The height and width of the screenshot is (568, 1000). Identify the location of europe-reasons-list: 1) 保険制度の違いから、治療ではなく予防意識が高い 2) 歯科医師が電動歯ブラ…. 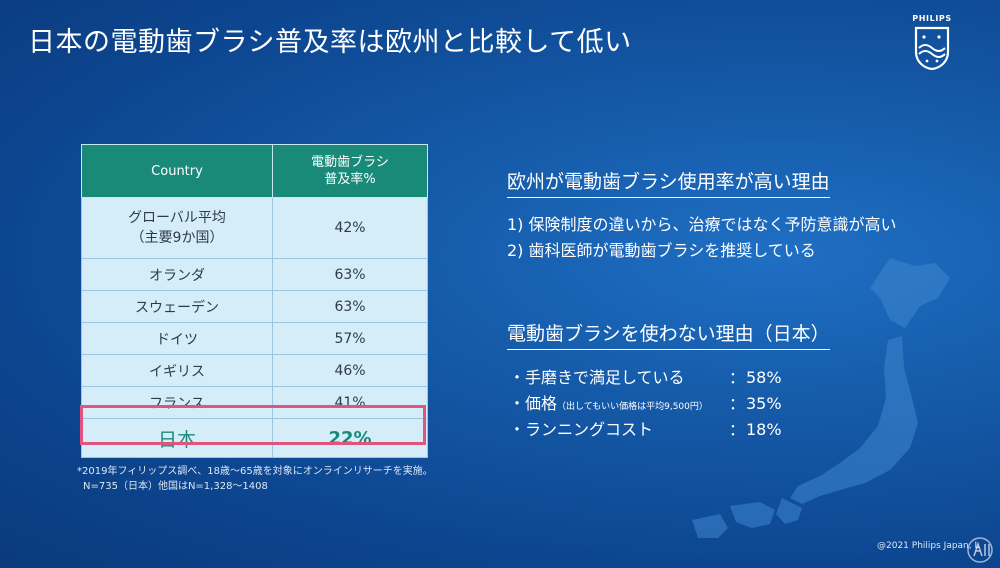
(702, 238).